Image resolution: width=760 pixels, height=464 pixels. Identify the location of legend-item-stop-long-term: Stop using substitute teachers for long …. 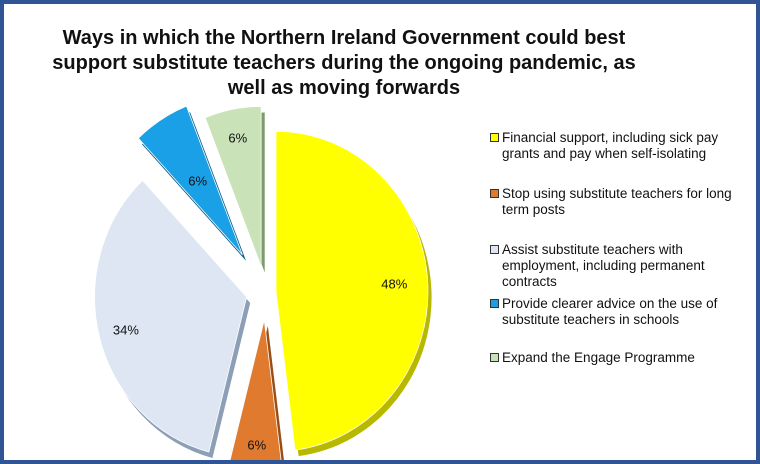
(615, 202).